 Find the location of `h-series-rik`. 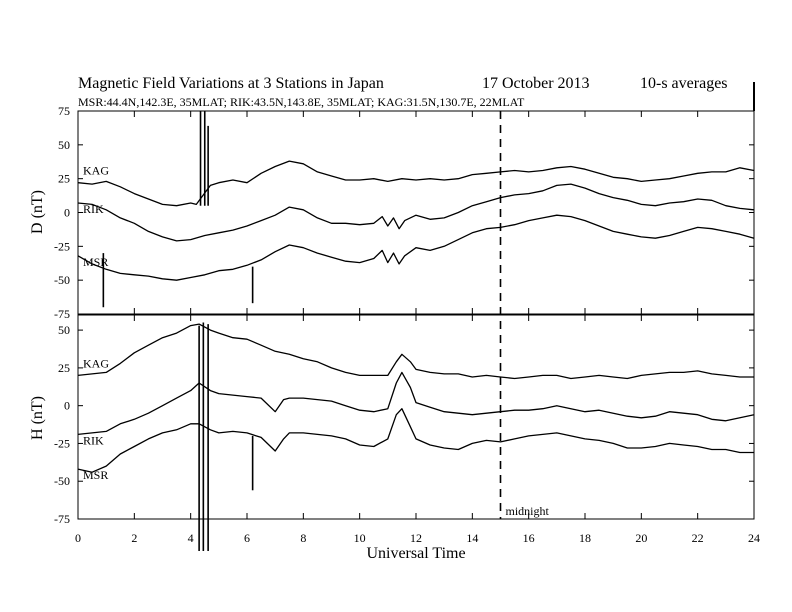

h-series-rik is located at coordinates (416, 403).